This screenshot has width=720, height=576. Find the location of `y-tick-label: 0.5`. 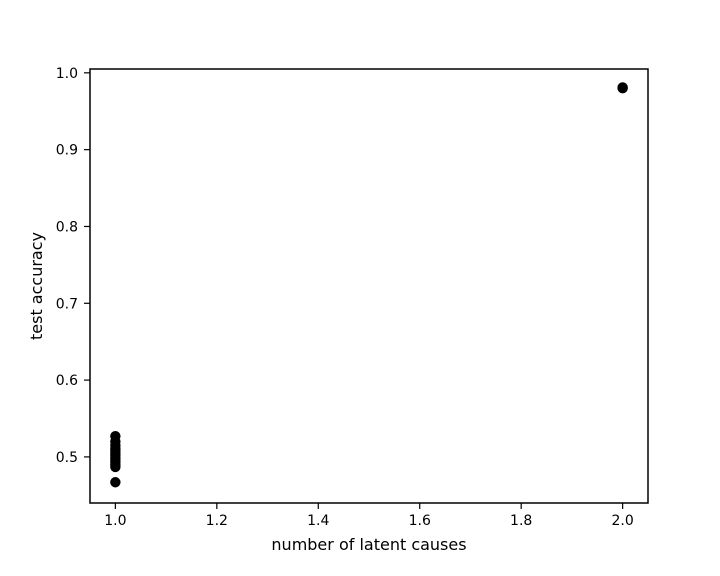

y-tick-label: 0.5 is located at coordinates (67, 458).